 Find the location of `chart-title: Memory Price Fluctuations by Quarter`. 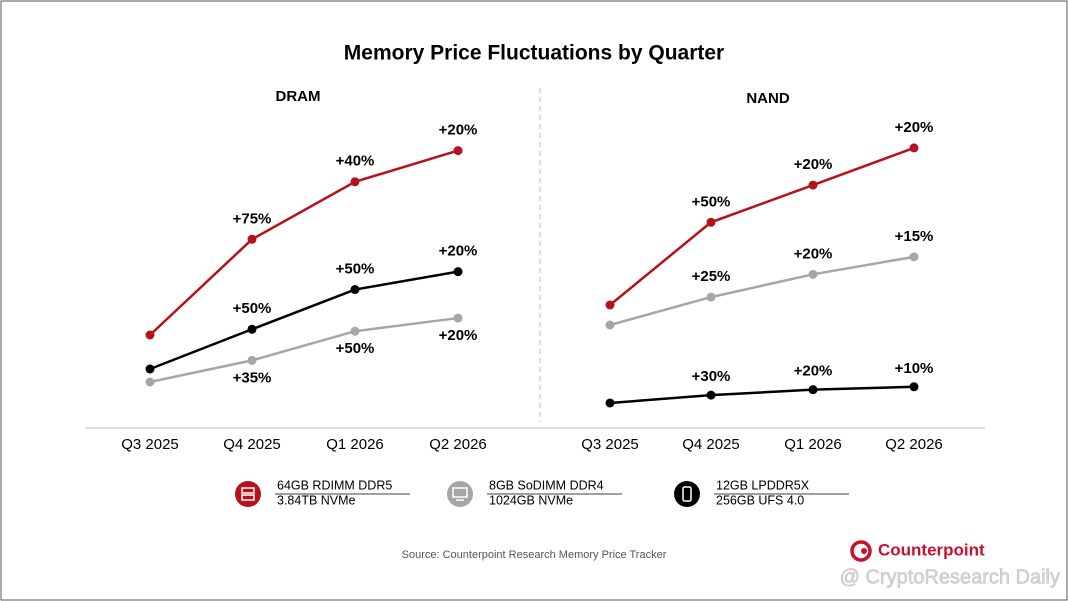

chart-title: Memory Price Fluctuations by Quarter is located at coordinates (534, 53).